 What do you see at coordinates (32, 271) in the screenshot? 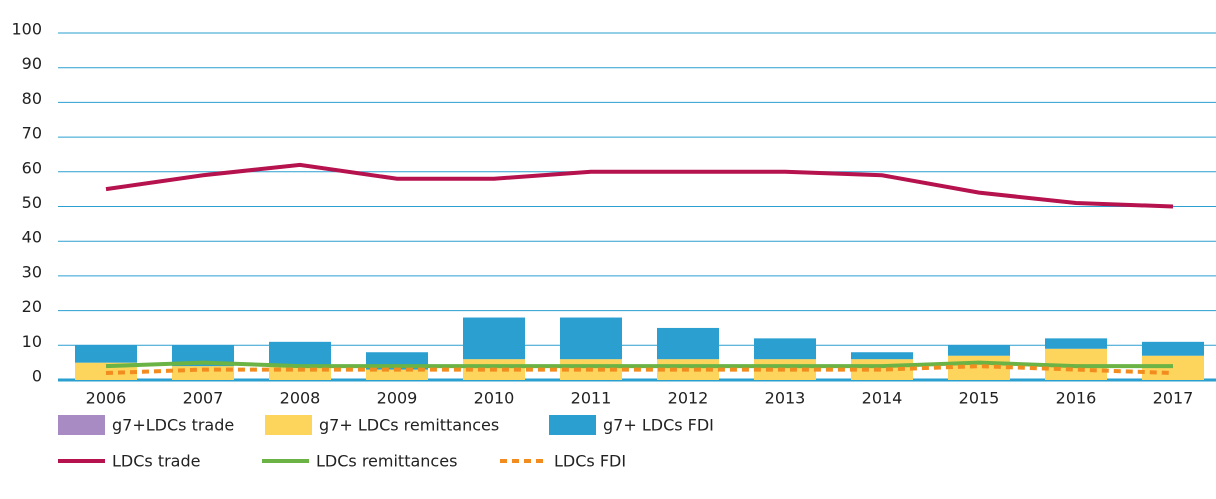
I see `y-tick-label: 30` at bounding box center [32, 271].